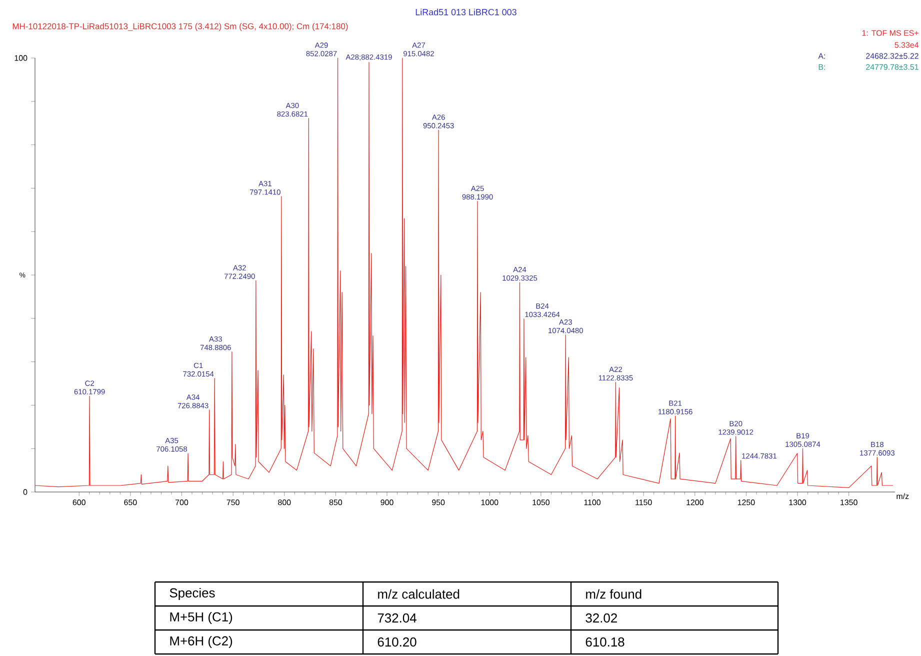 The image size is (921, 656). I want to click on text: 32.02, so click(601, 618).